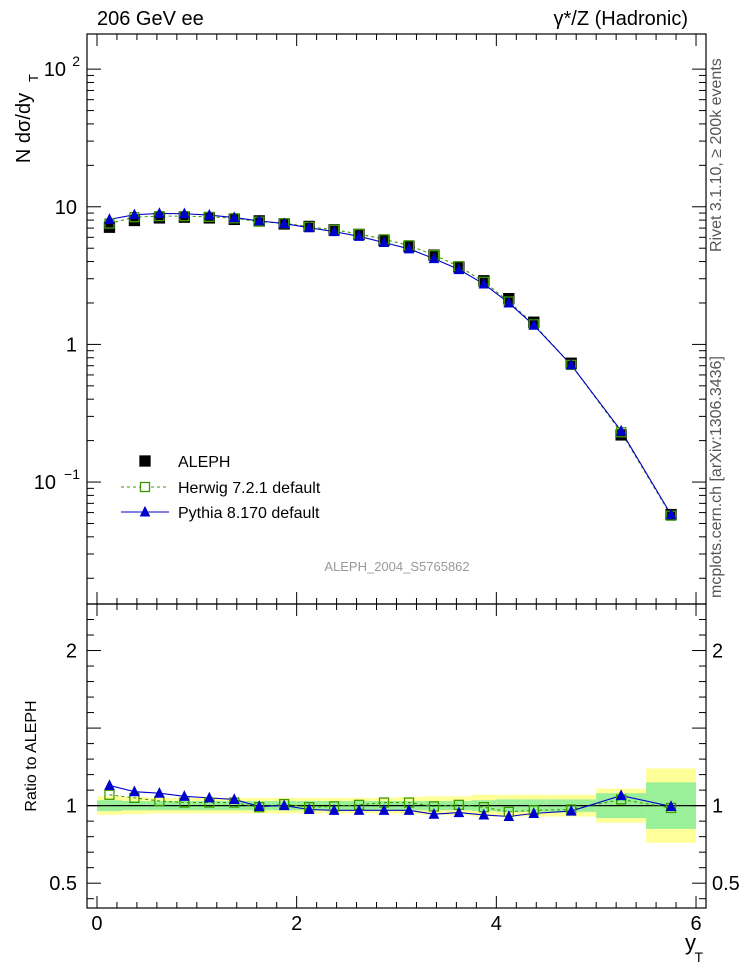  Describe the element at coordinates (296, 924) in the screenshot. I see `x-tick-label: 2` at that location.